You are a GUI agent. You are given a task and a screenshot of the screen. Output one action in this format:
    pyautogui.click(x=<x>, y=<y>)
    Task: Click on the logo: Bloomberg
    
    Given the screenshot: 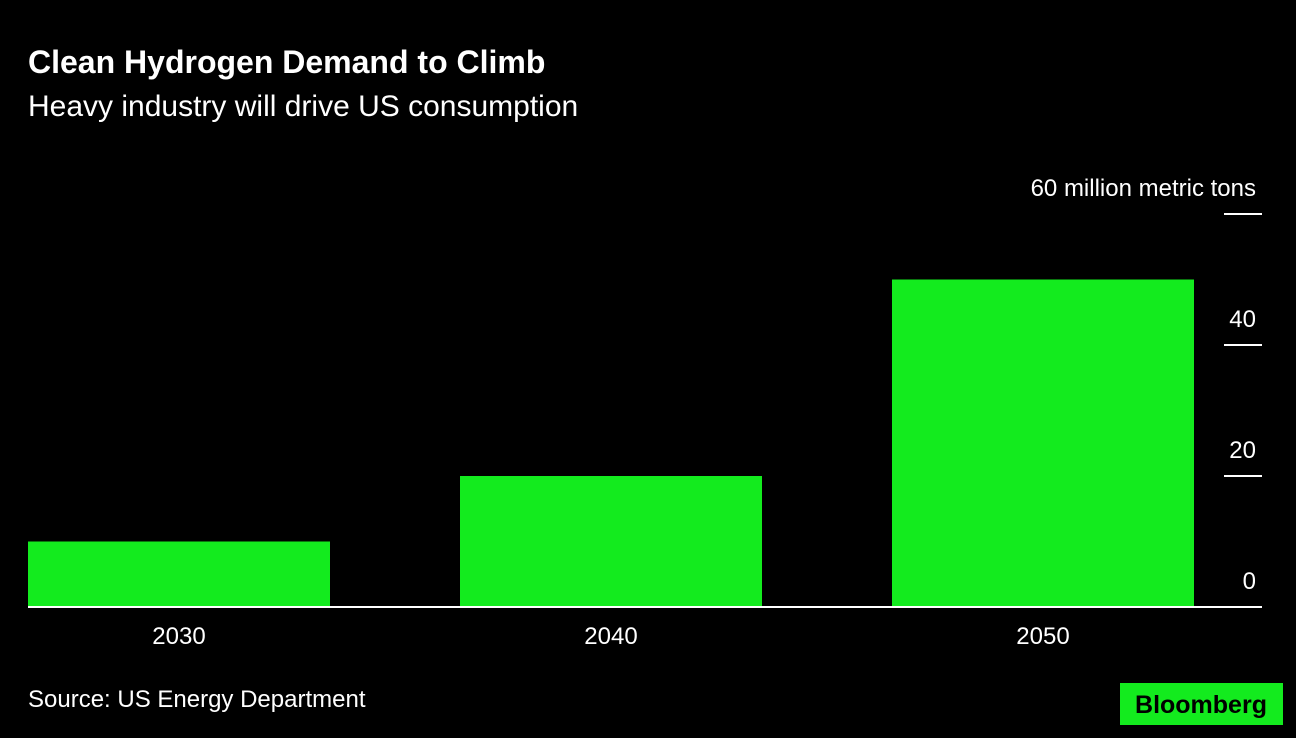 What is the action you would take?
    pyautogui.click(x=1201, y=705)
    